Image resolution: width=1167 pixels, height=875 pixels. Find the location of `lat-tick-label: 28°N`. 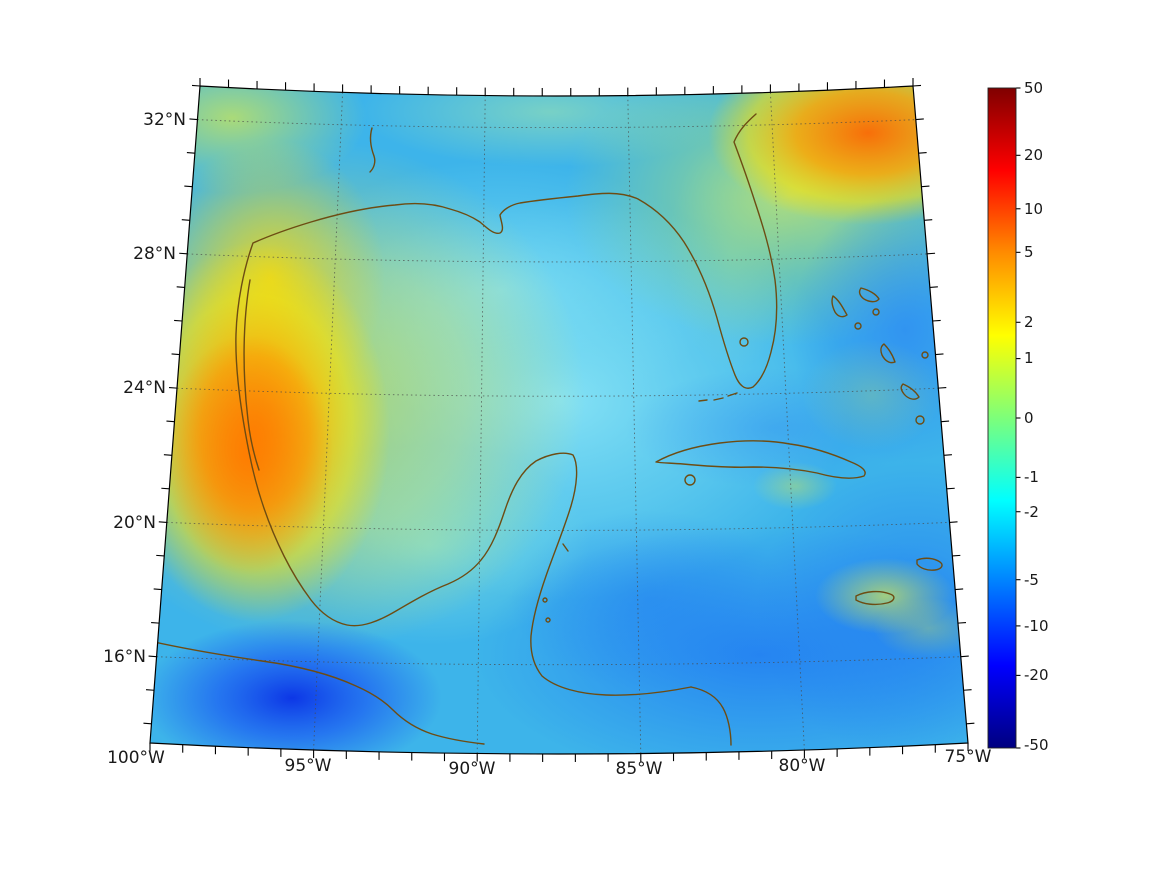

lat-tick-label: 28°N is located at coordinates (154, 254).